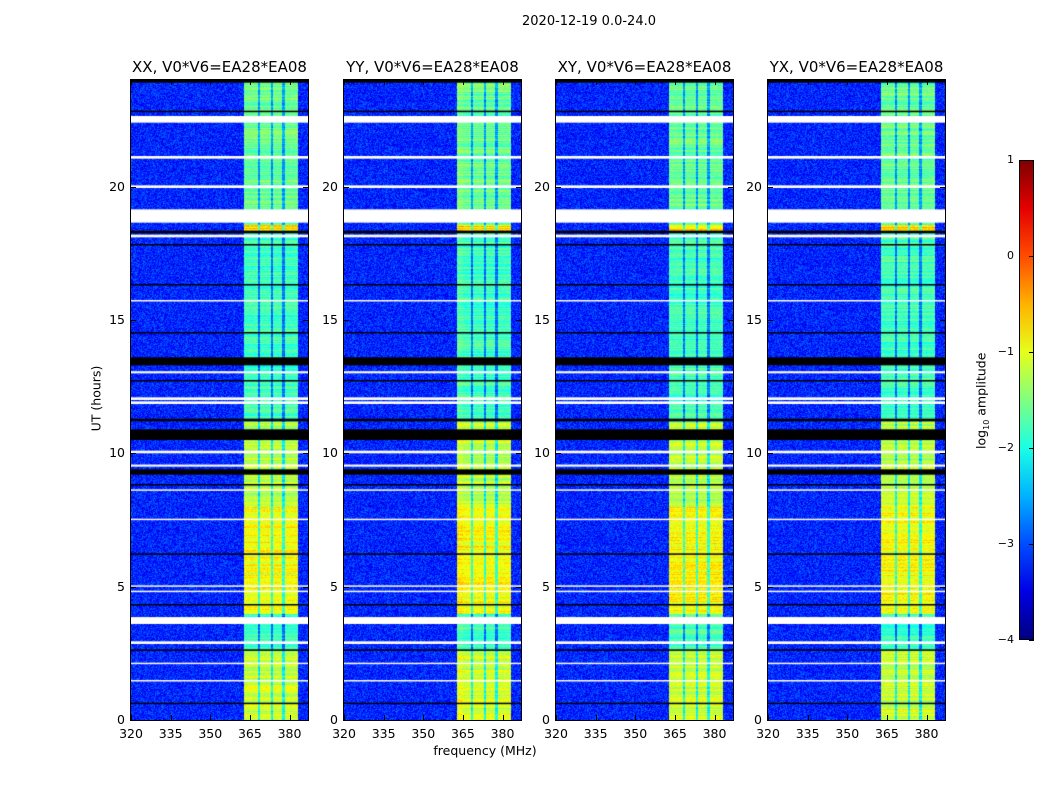 The width and height of the screenshot is (1050, 800). Describe the element at coordinates (982, 400) in the screenshot. I see `colorbar-label: log10 amplitude` at that location.